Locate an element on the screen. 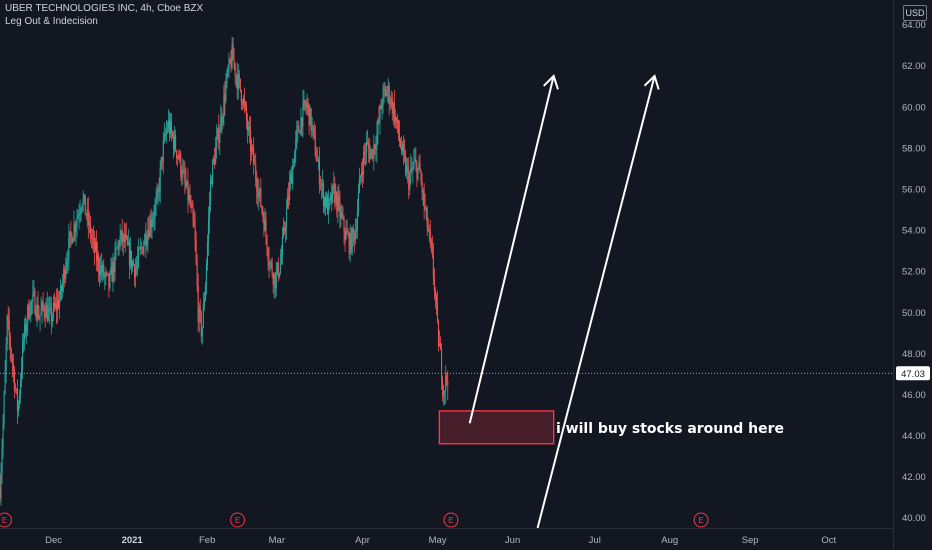  time-axis: Dec 2021 Feb Mar Apr May Jun Jul Aug Sep Oct is located at coordinates (446, 537).